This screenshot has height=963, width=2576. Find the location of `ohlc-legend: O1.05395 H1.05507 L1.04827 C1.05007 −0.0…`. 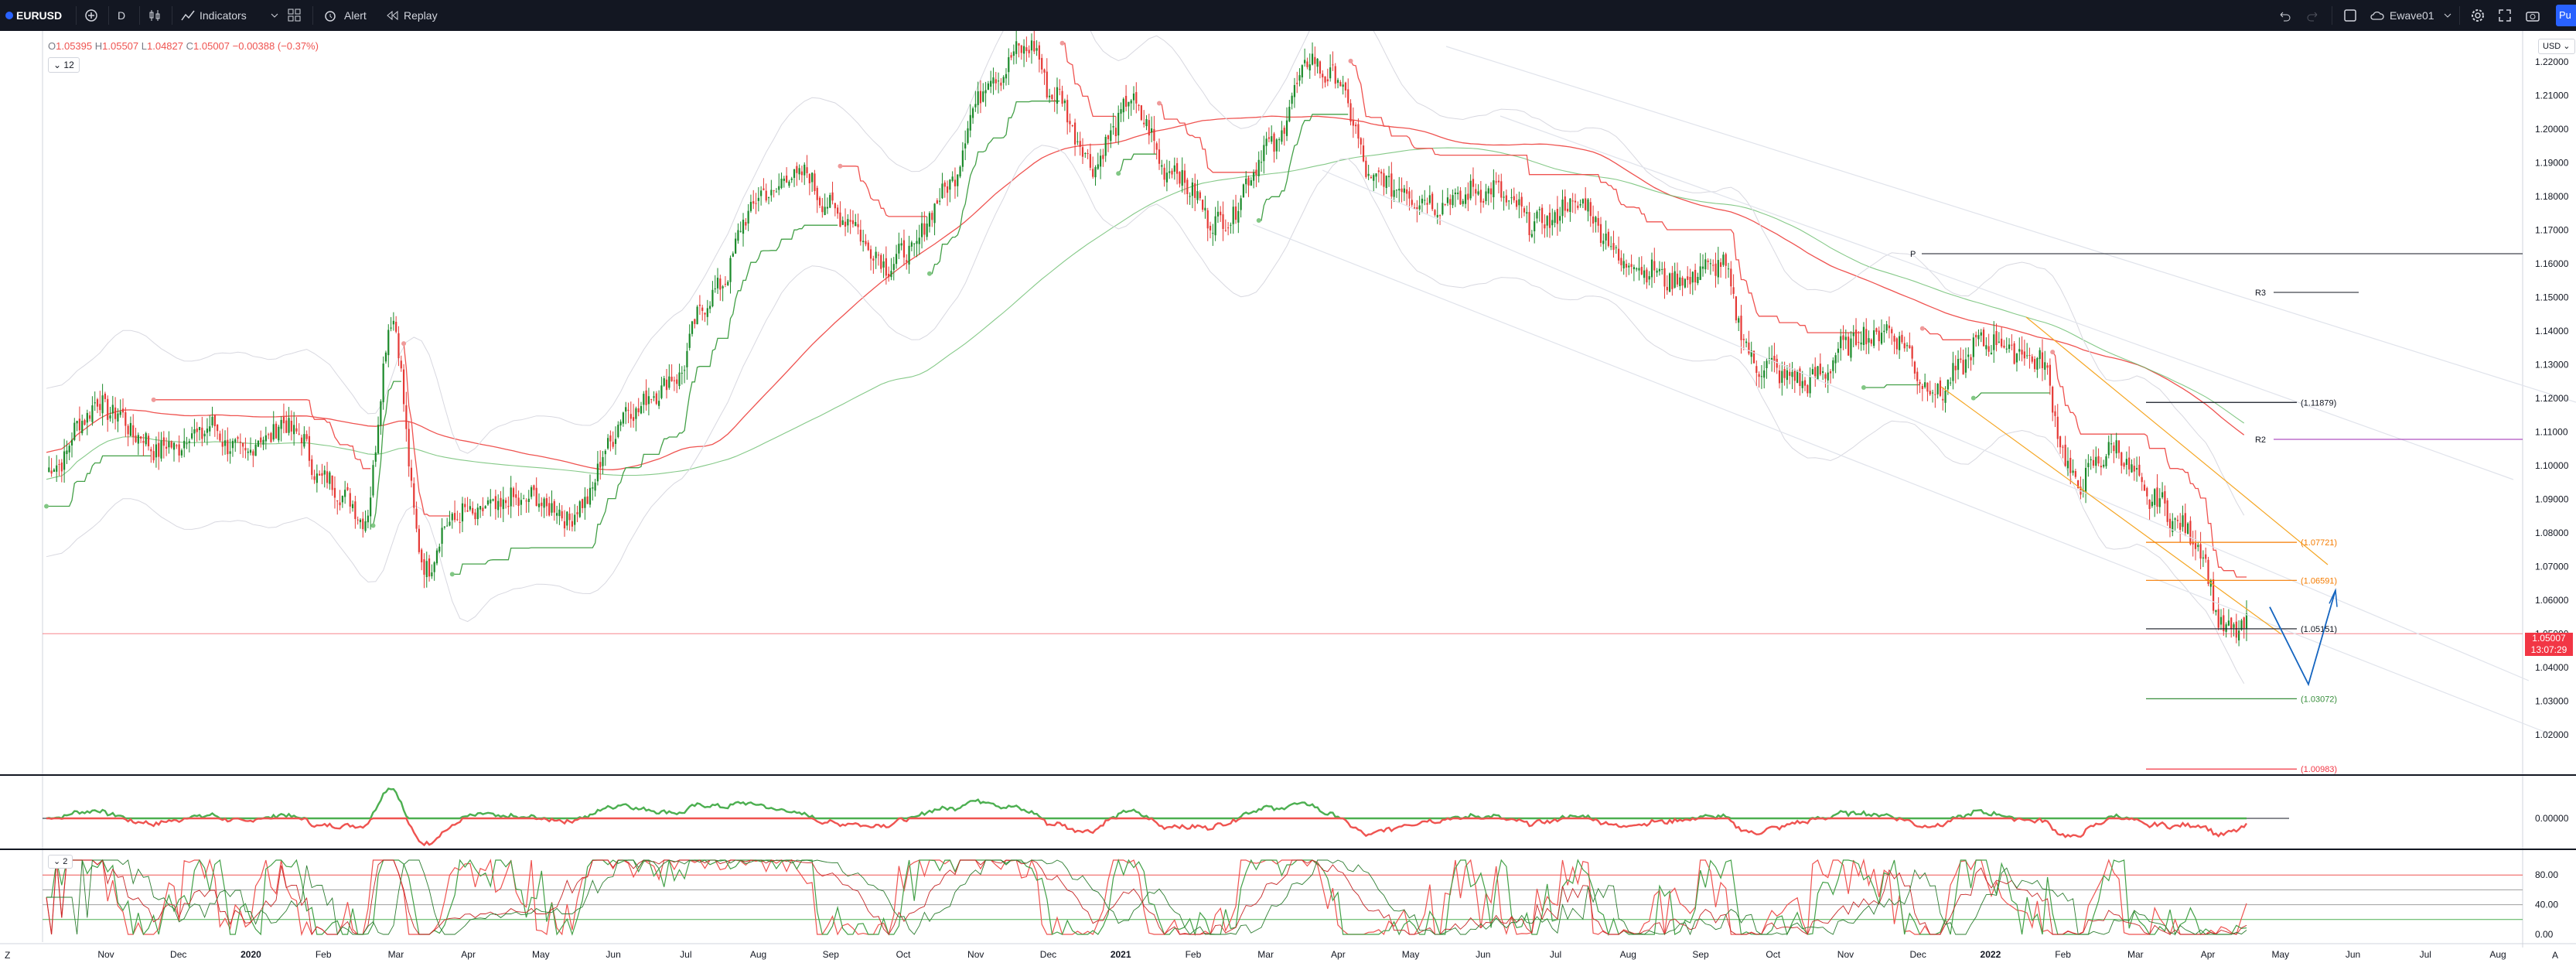

ohlc-legend: O1.05395 H1.05507 L1.04827 C1.05007 −0.0… is located at coordinates (184, 46).